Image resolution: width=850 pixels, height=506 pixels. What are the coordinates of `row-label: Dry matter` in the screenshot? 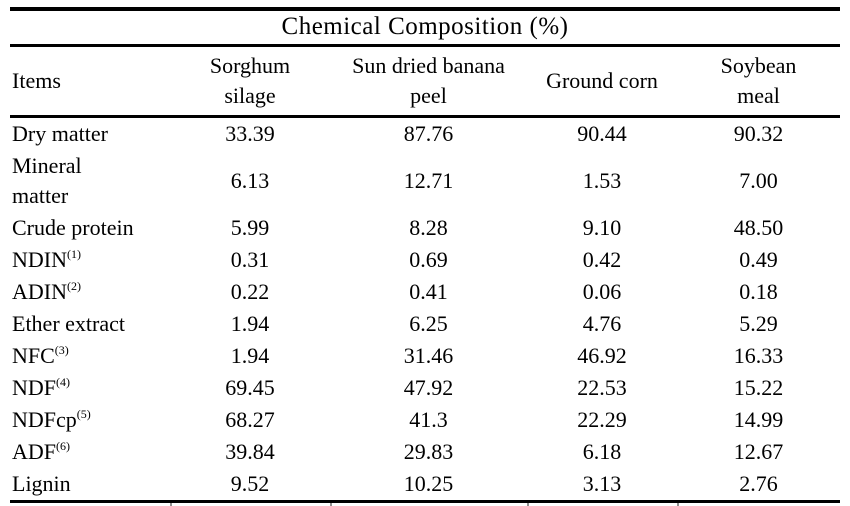 It's located at (60, 133).